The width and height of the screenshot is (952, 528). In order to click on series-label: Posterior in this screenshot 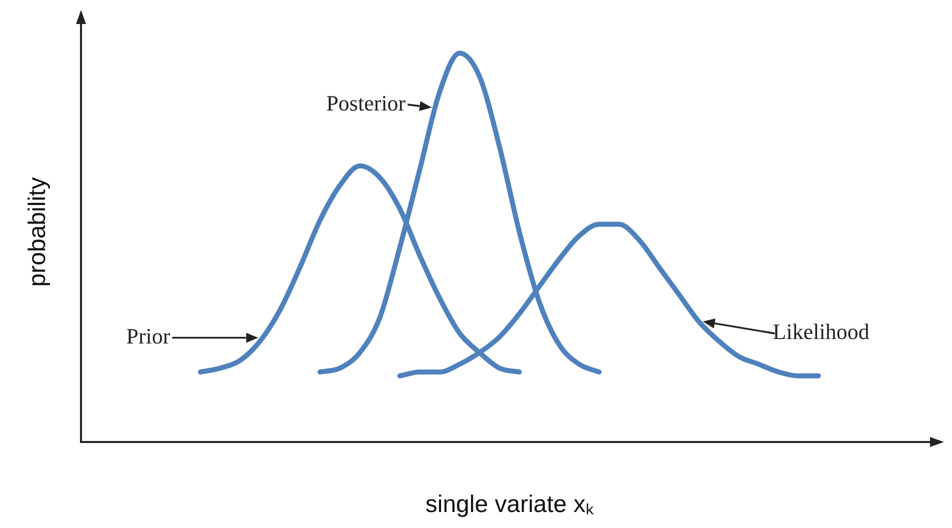, I will do `click(366, 103)`.